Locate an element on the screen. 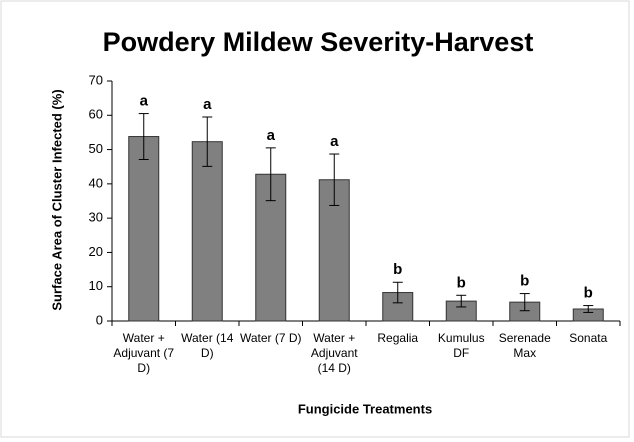 This screenshot has width=634, height=442. x-tick-label: Kumulus DF is located at coordinates (461, 345).